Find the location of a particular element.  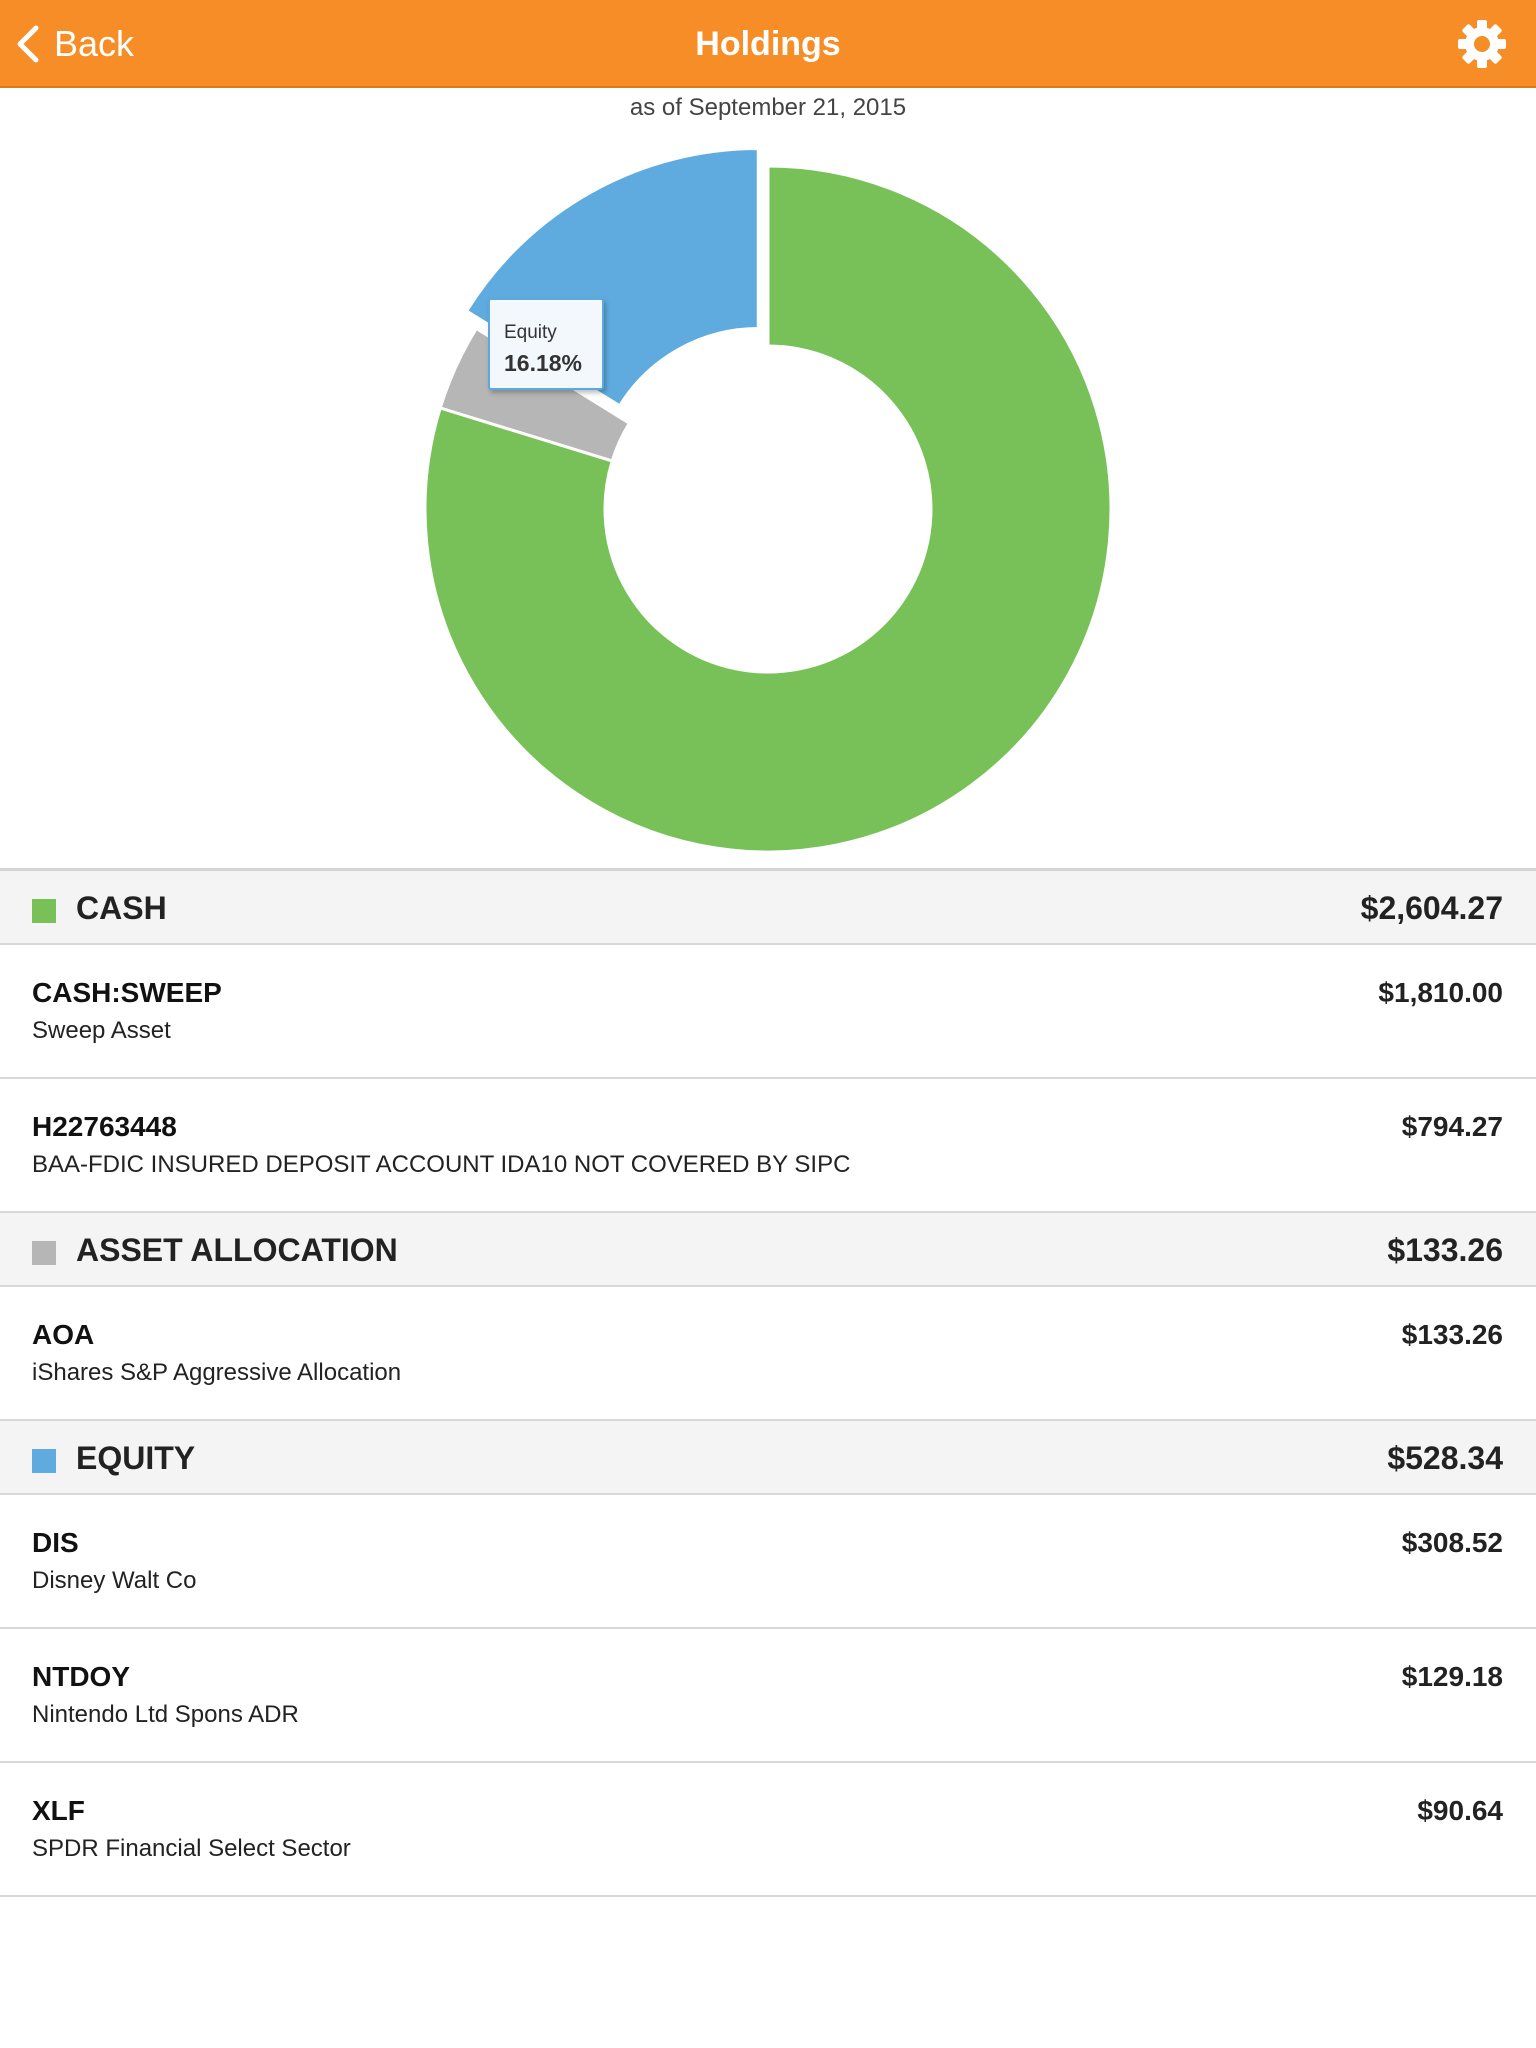

holding-description: Disney Walt Co is located at coordinates (114, 1580).